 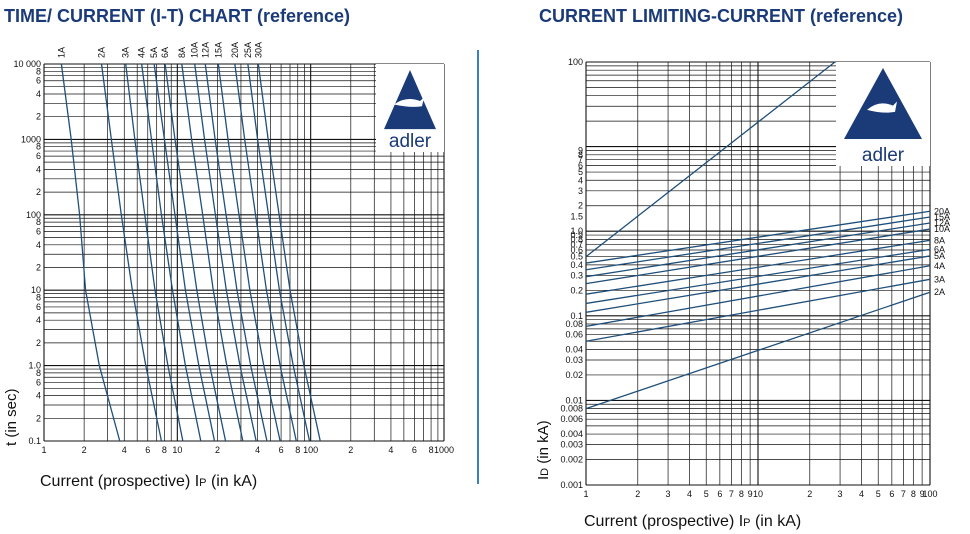 I want to click on y-tick-label: 0.3, so click(x=576, y=275).